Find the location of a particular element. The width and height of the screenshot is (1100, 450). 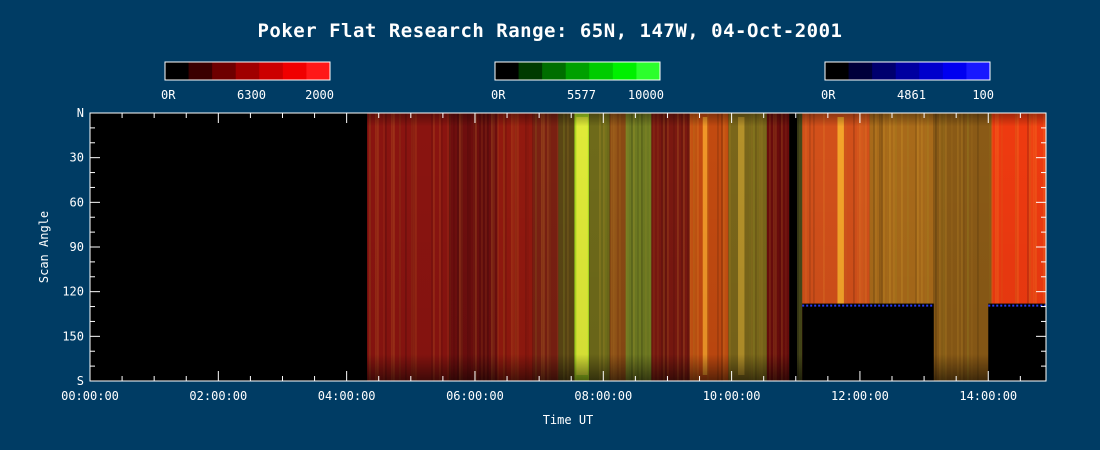

x-tick-label: 14:00:00 is located at coordinates (988, 396).